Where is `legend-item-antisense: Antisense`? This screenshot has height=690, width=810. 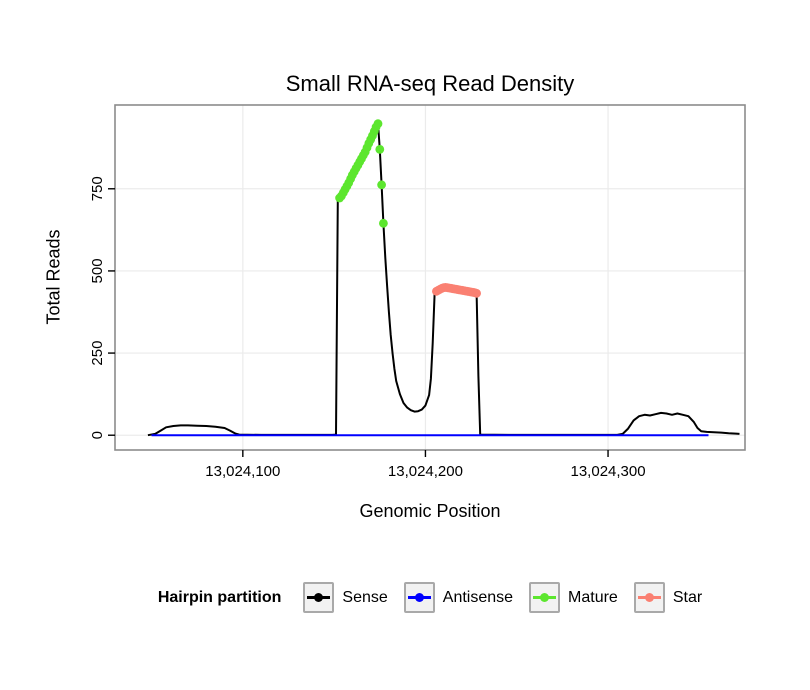 legend-item-antisense: Antisense is located at coordinates (458, 597).